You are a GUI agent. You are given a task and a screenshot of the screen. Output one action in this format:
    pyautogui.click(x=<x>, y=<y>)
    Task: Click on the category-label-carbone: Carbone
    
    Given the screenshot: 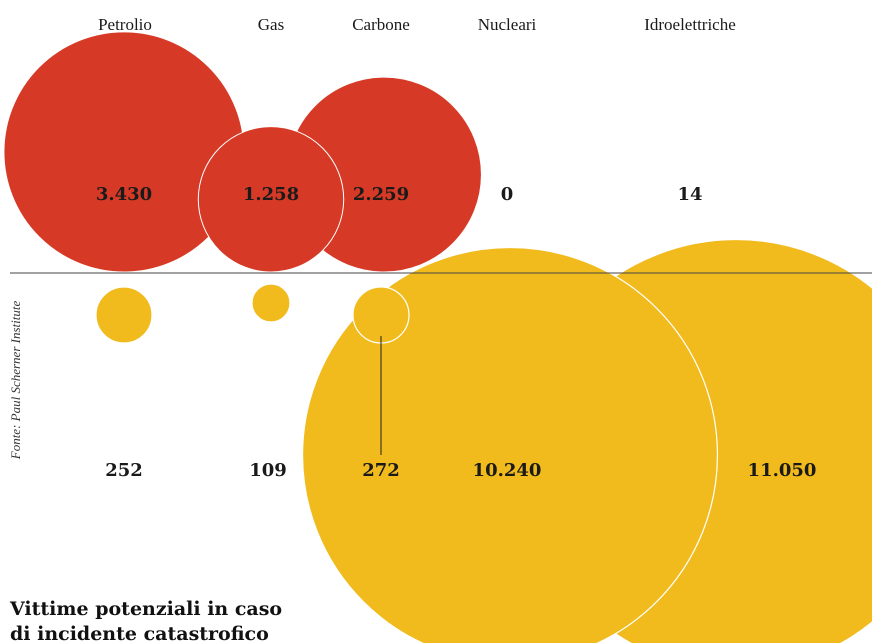 What is the action you would take?
    pyautogui.click(x=381, y=24)
    